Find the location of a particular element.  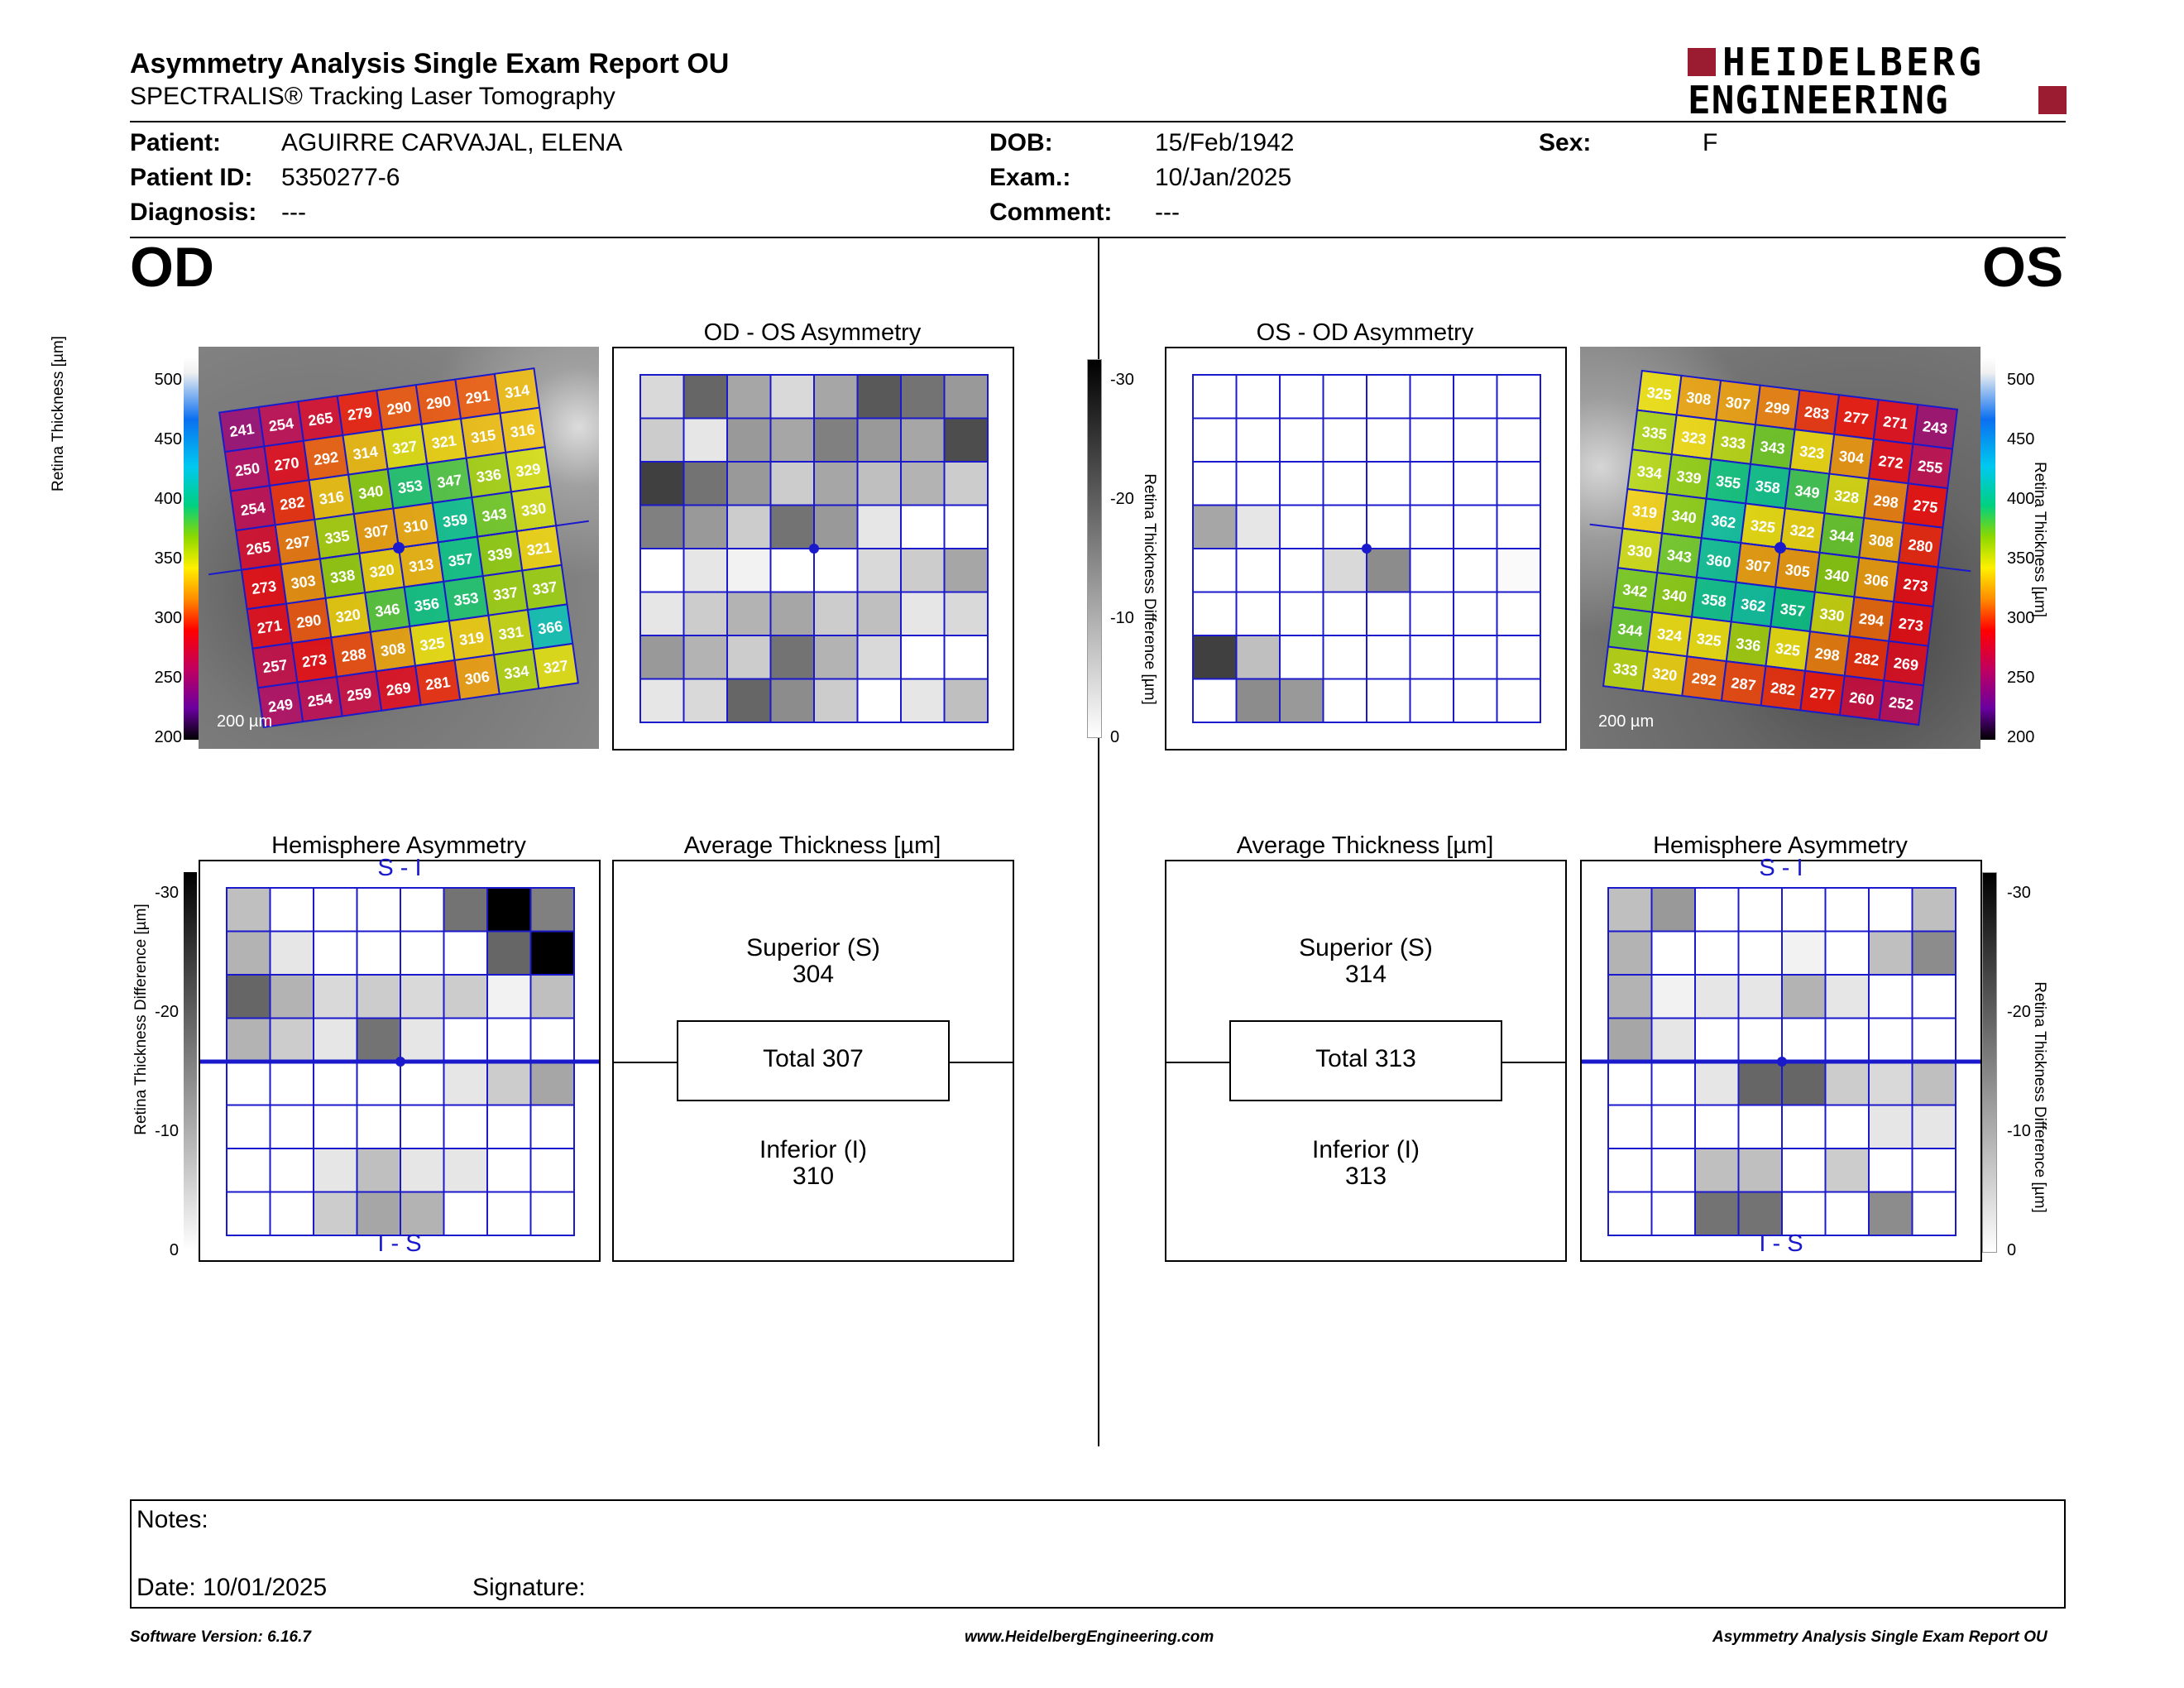

heidelberg-logo: HEIDELBERG ENGINEERING is located at coordinates (1877, 81).